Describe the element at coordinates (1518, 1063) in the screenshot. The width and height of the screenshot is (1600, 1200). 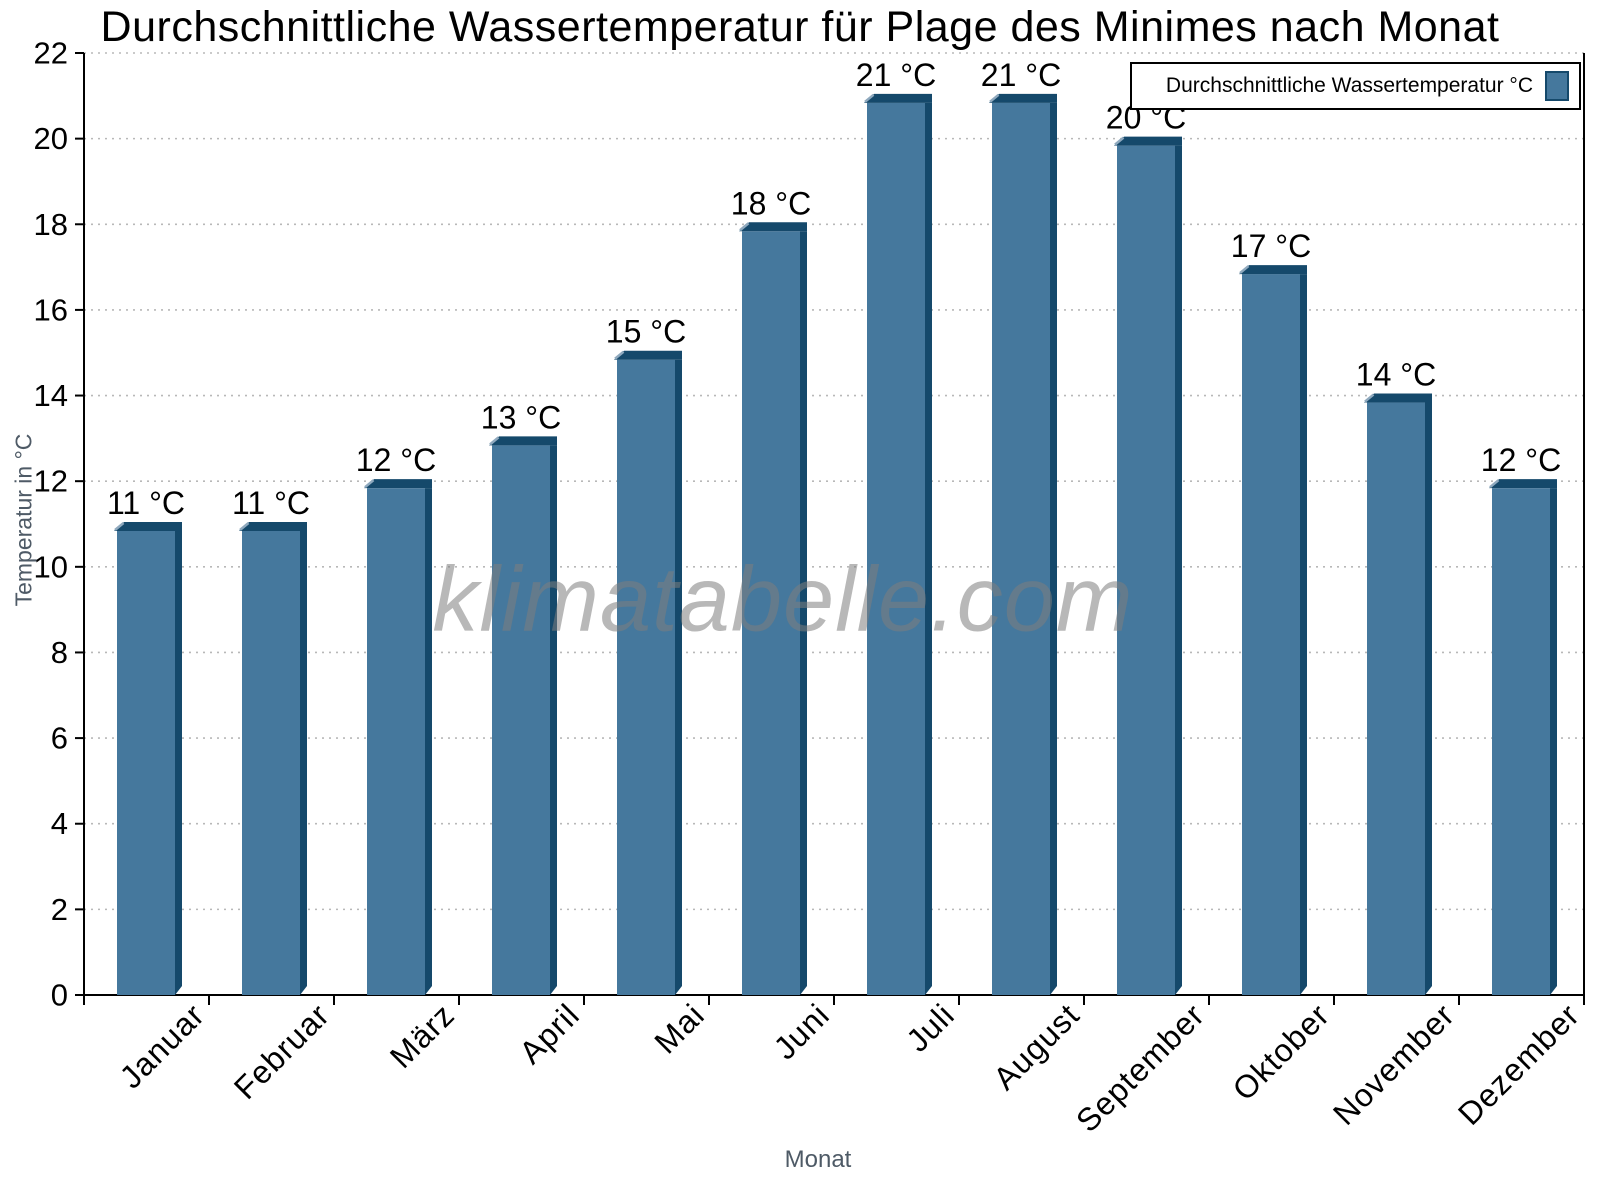
I see `x-tick-label: Dezember` at that location.